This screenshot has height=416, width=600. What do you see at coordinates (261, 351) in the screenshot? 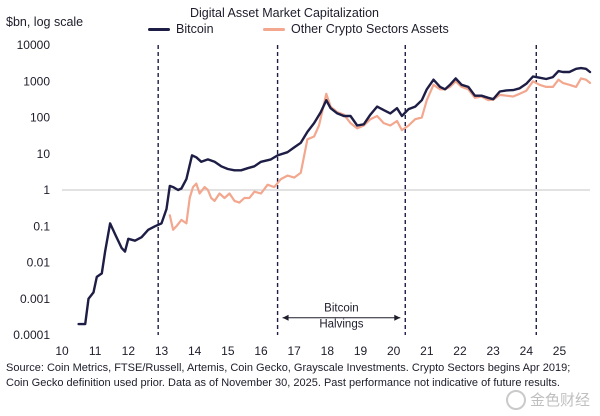
I see `x-tick-label: 16` at bounding box center [261, 351].